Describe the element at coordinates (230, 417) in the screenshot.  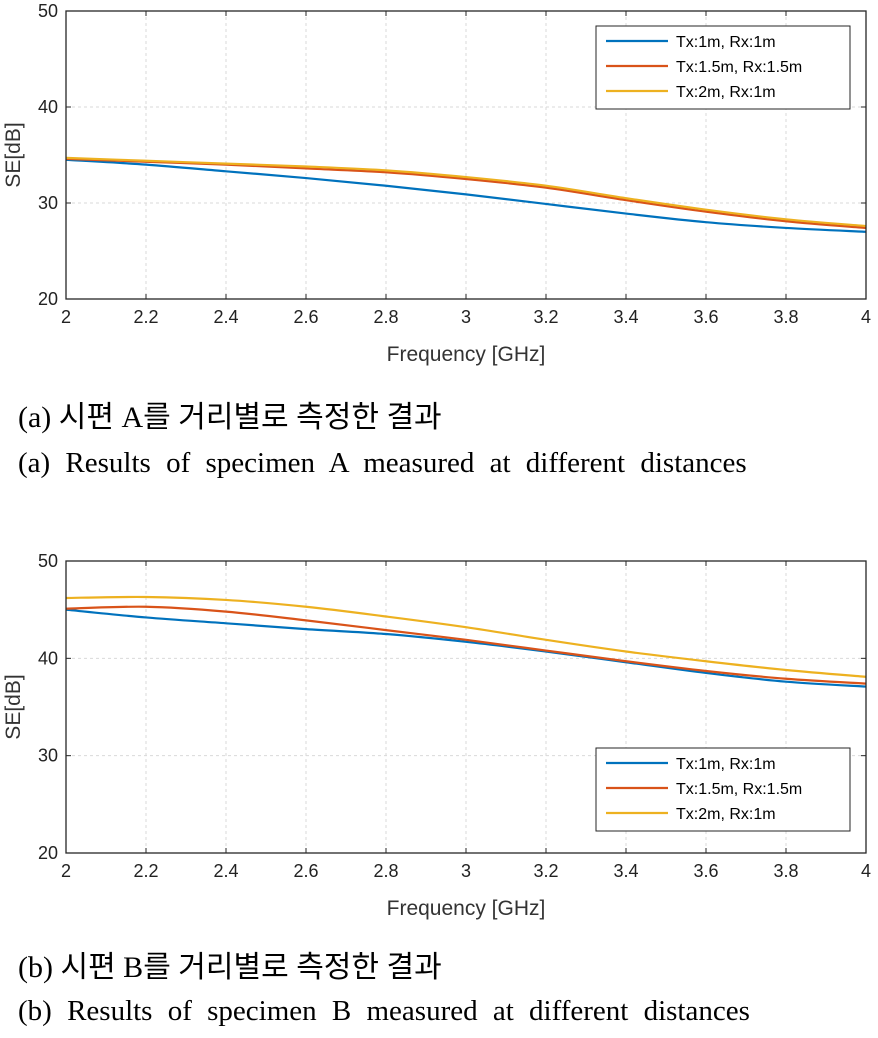
I see `caption-a-korean: (a) 시편 A를 거리별로 측정한 결과` at that location.